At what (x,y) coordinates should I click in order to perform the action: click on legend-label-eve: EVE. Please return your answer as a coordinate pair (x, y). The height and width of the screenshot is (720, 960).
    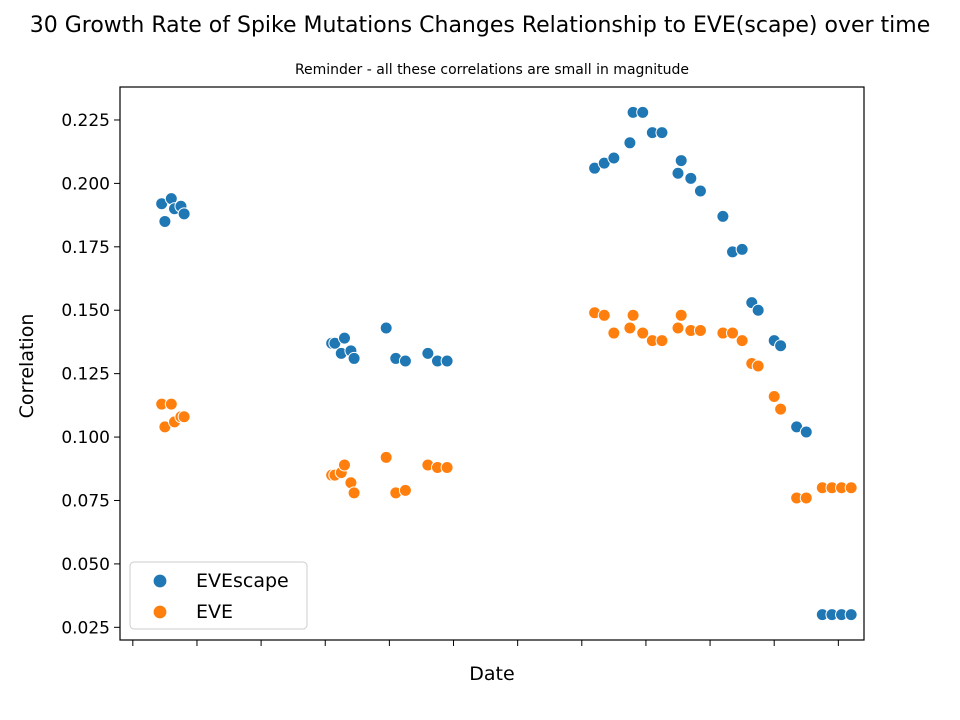
    Looking at the image, I should click on (214, 612).